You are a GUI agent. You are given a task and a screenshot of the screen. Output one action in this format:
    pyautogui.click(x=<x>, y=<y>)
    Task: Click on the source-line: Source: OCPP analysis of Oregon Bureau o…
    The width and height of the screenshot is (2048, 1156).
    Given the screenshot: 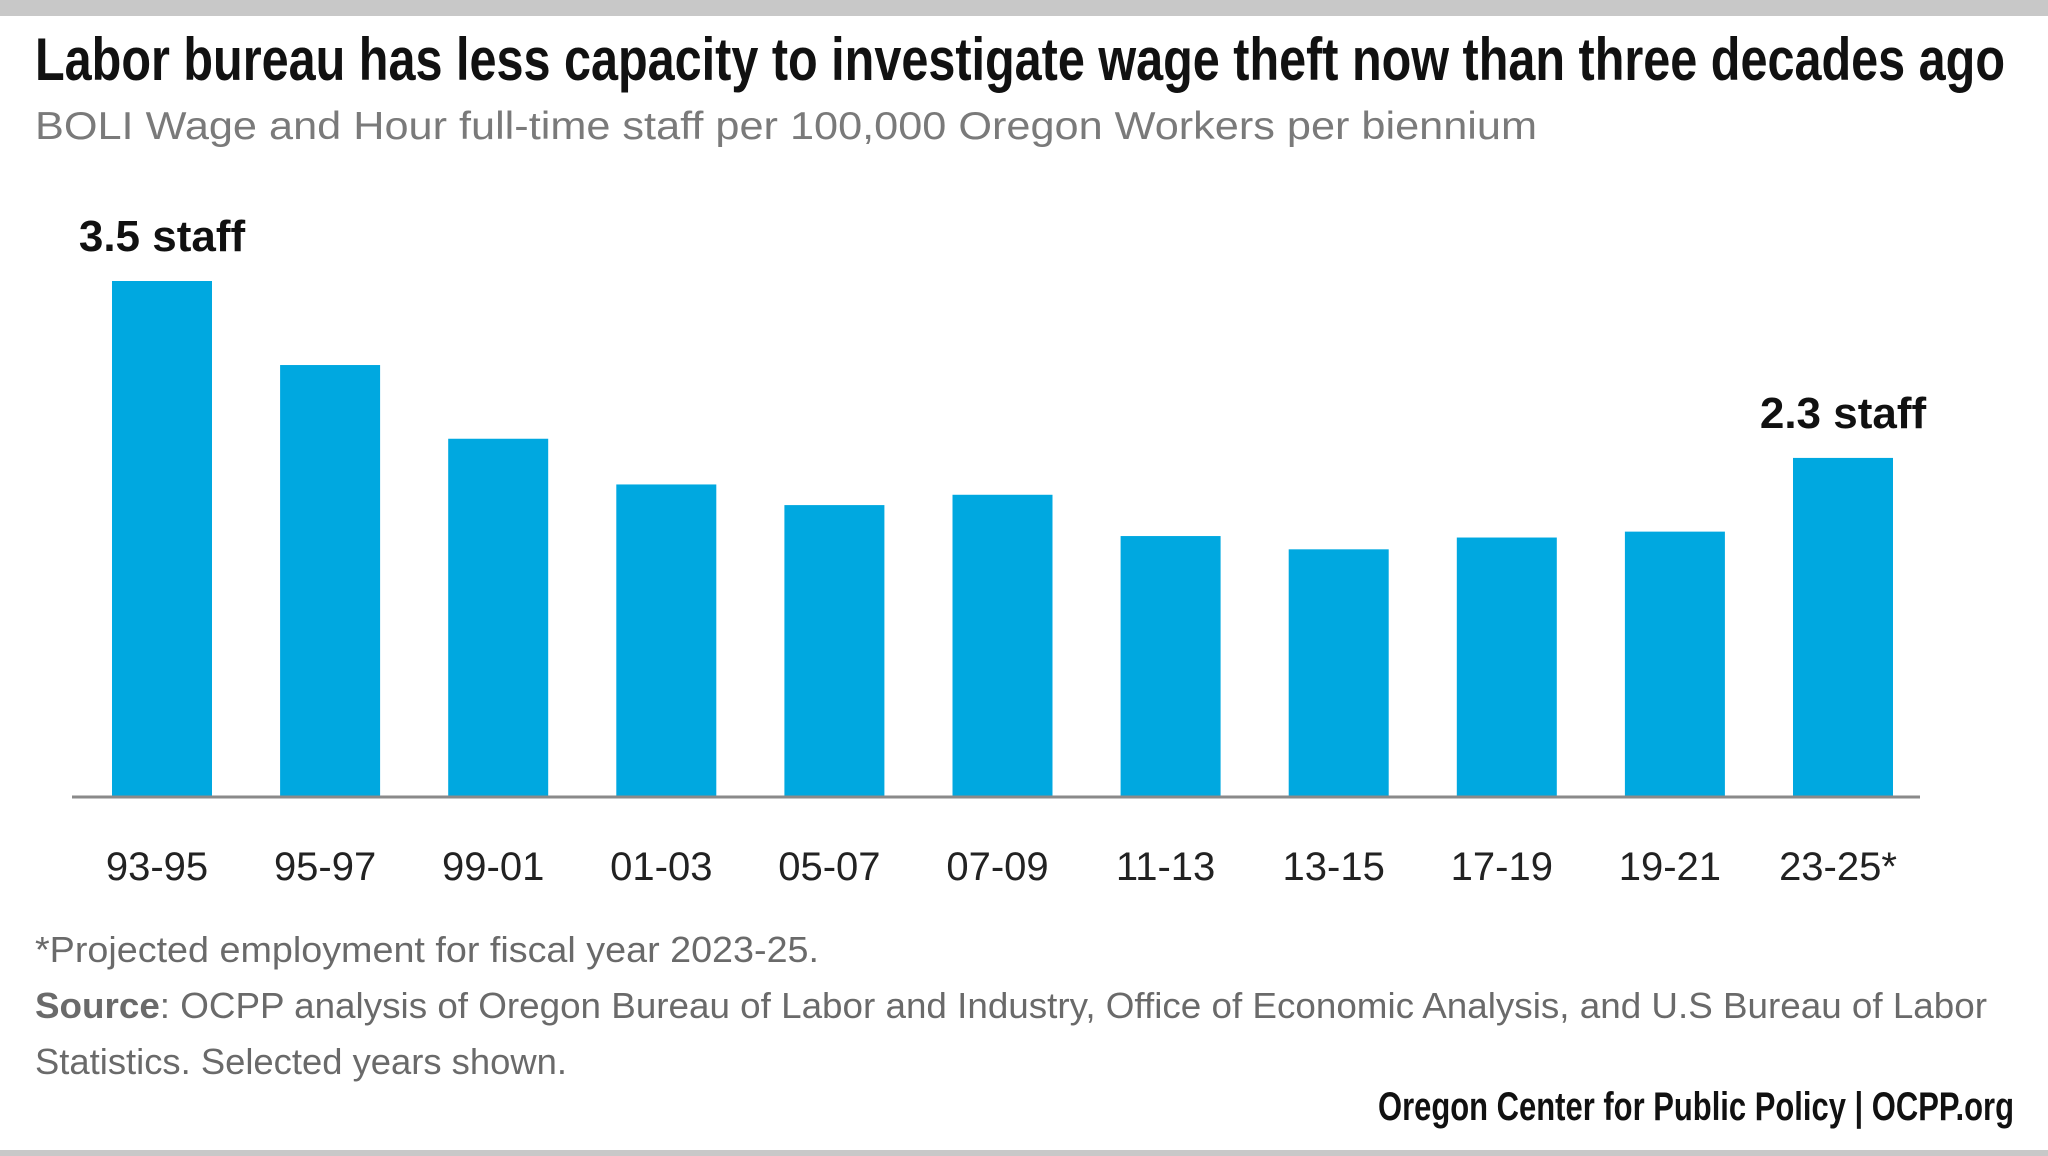 What is the action you would take?
    pyautogui.click(x=1011, y=1005)
    